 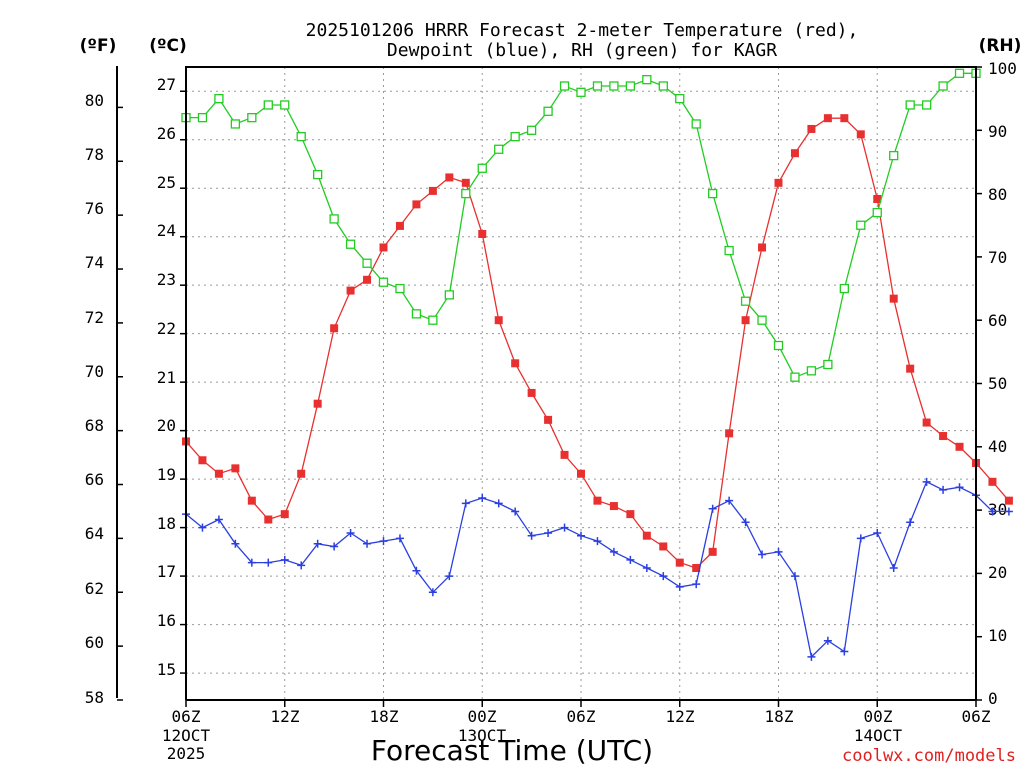 I want to click on fahrenheit-tick-label: 58, so click(x=94, y=697).